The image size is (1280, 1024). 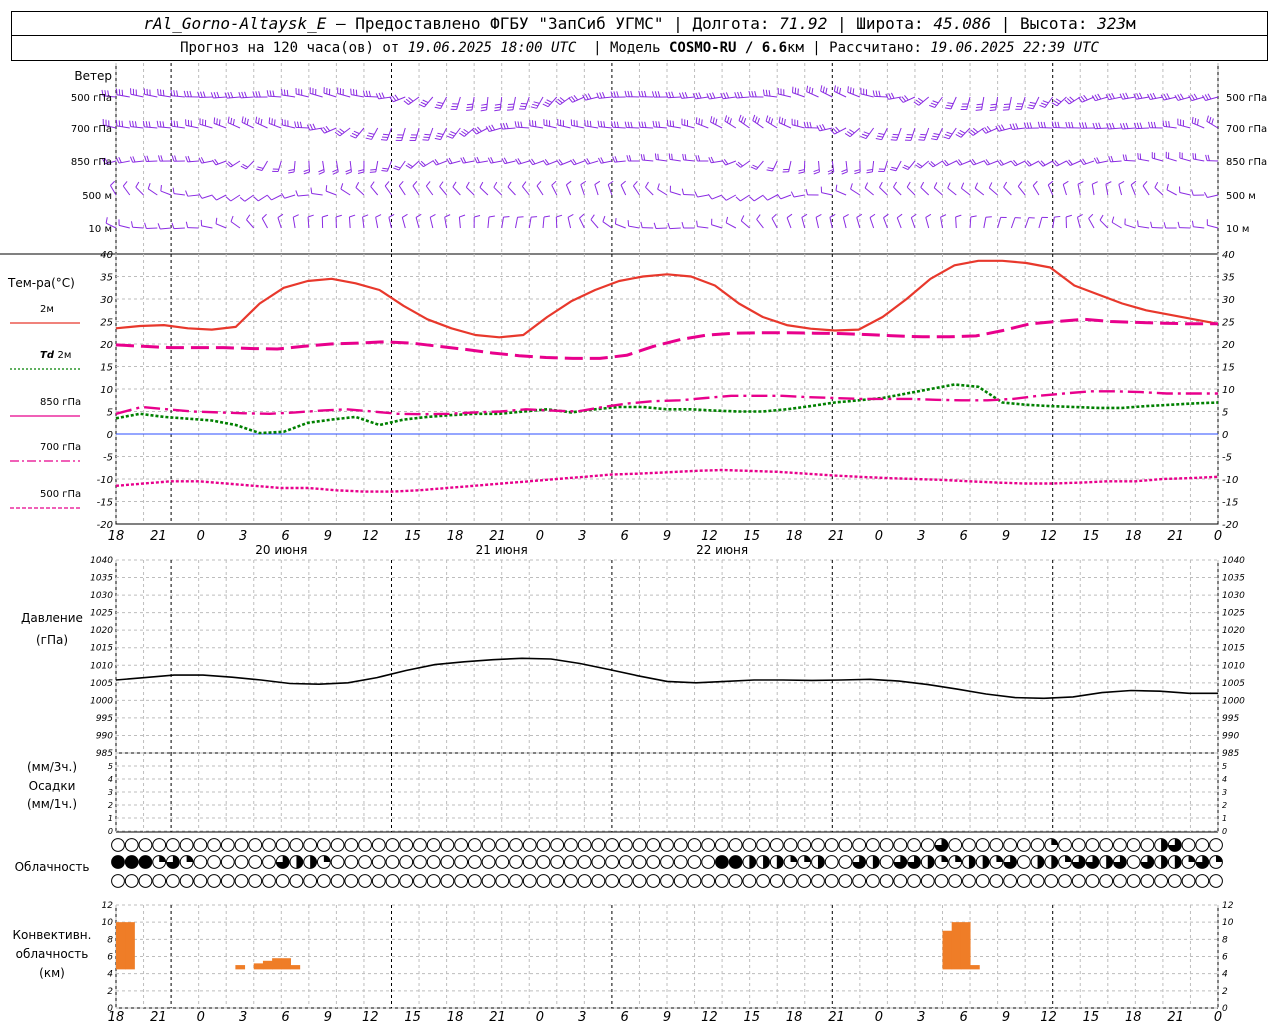 I want to click on wind-level-right: 850 гПа, so click(x=1246, y=162).